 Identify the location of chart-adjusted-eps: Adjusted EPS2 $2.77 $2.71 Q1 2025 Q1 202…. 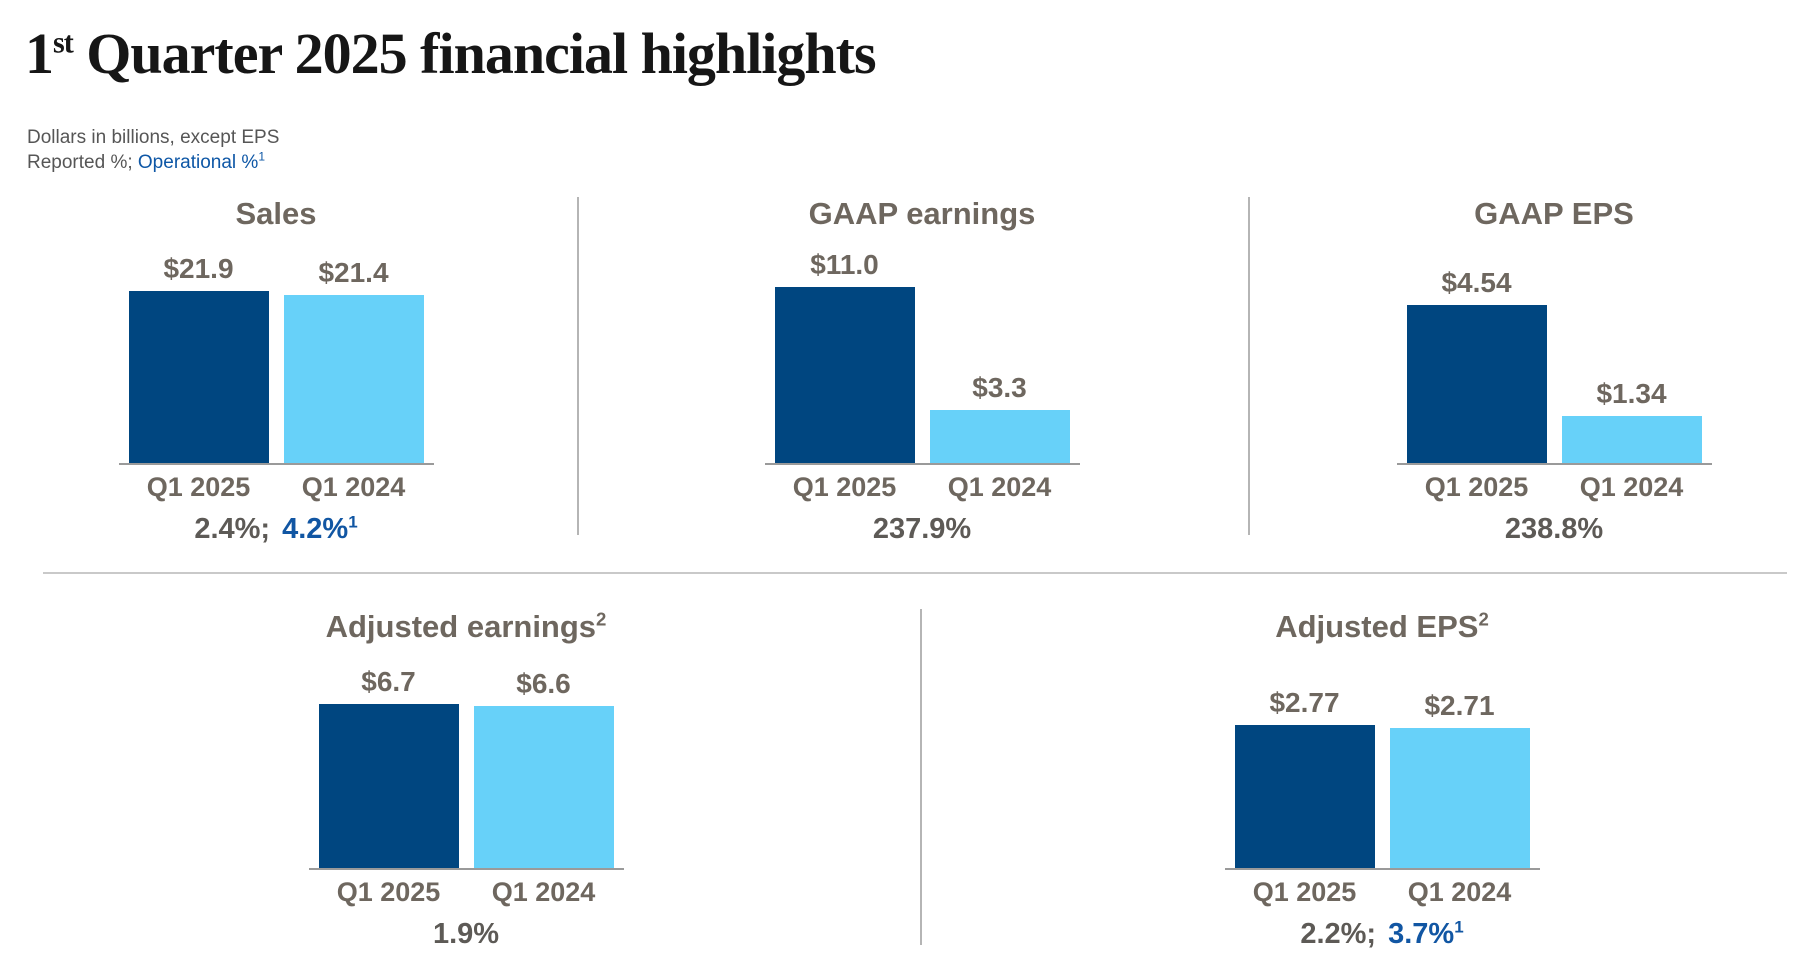
(1382, 779).